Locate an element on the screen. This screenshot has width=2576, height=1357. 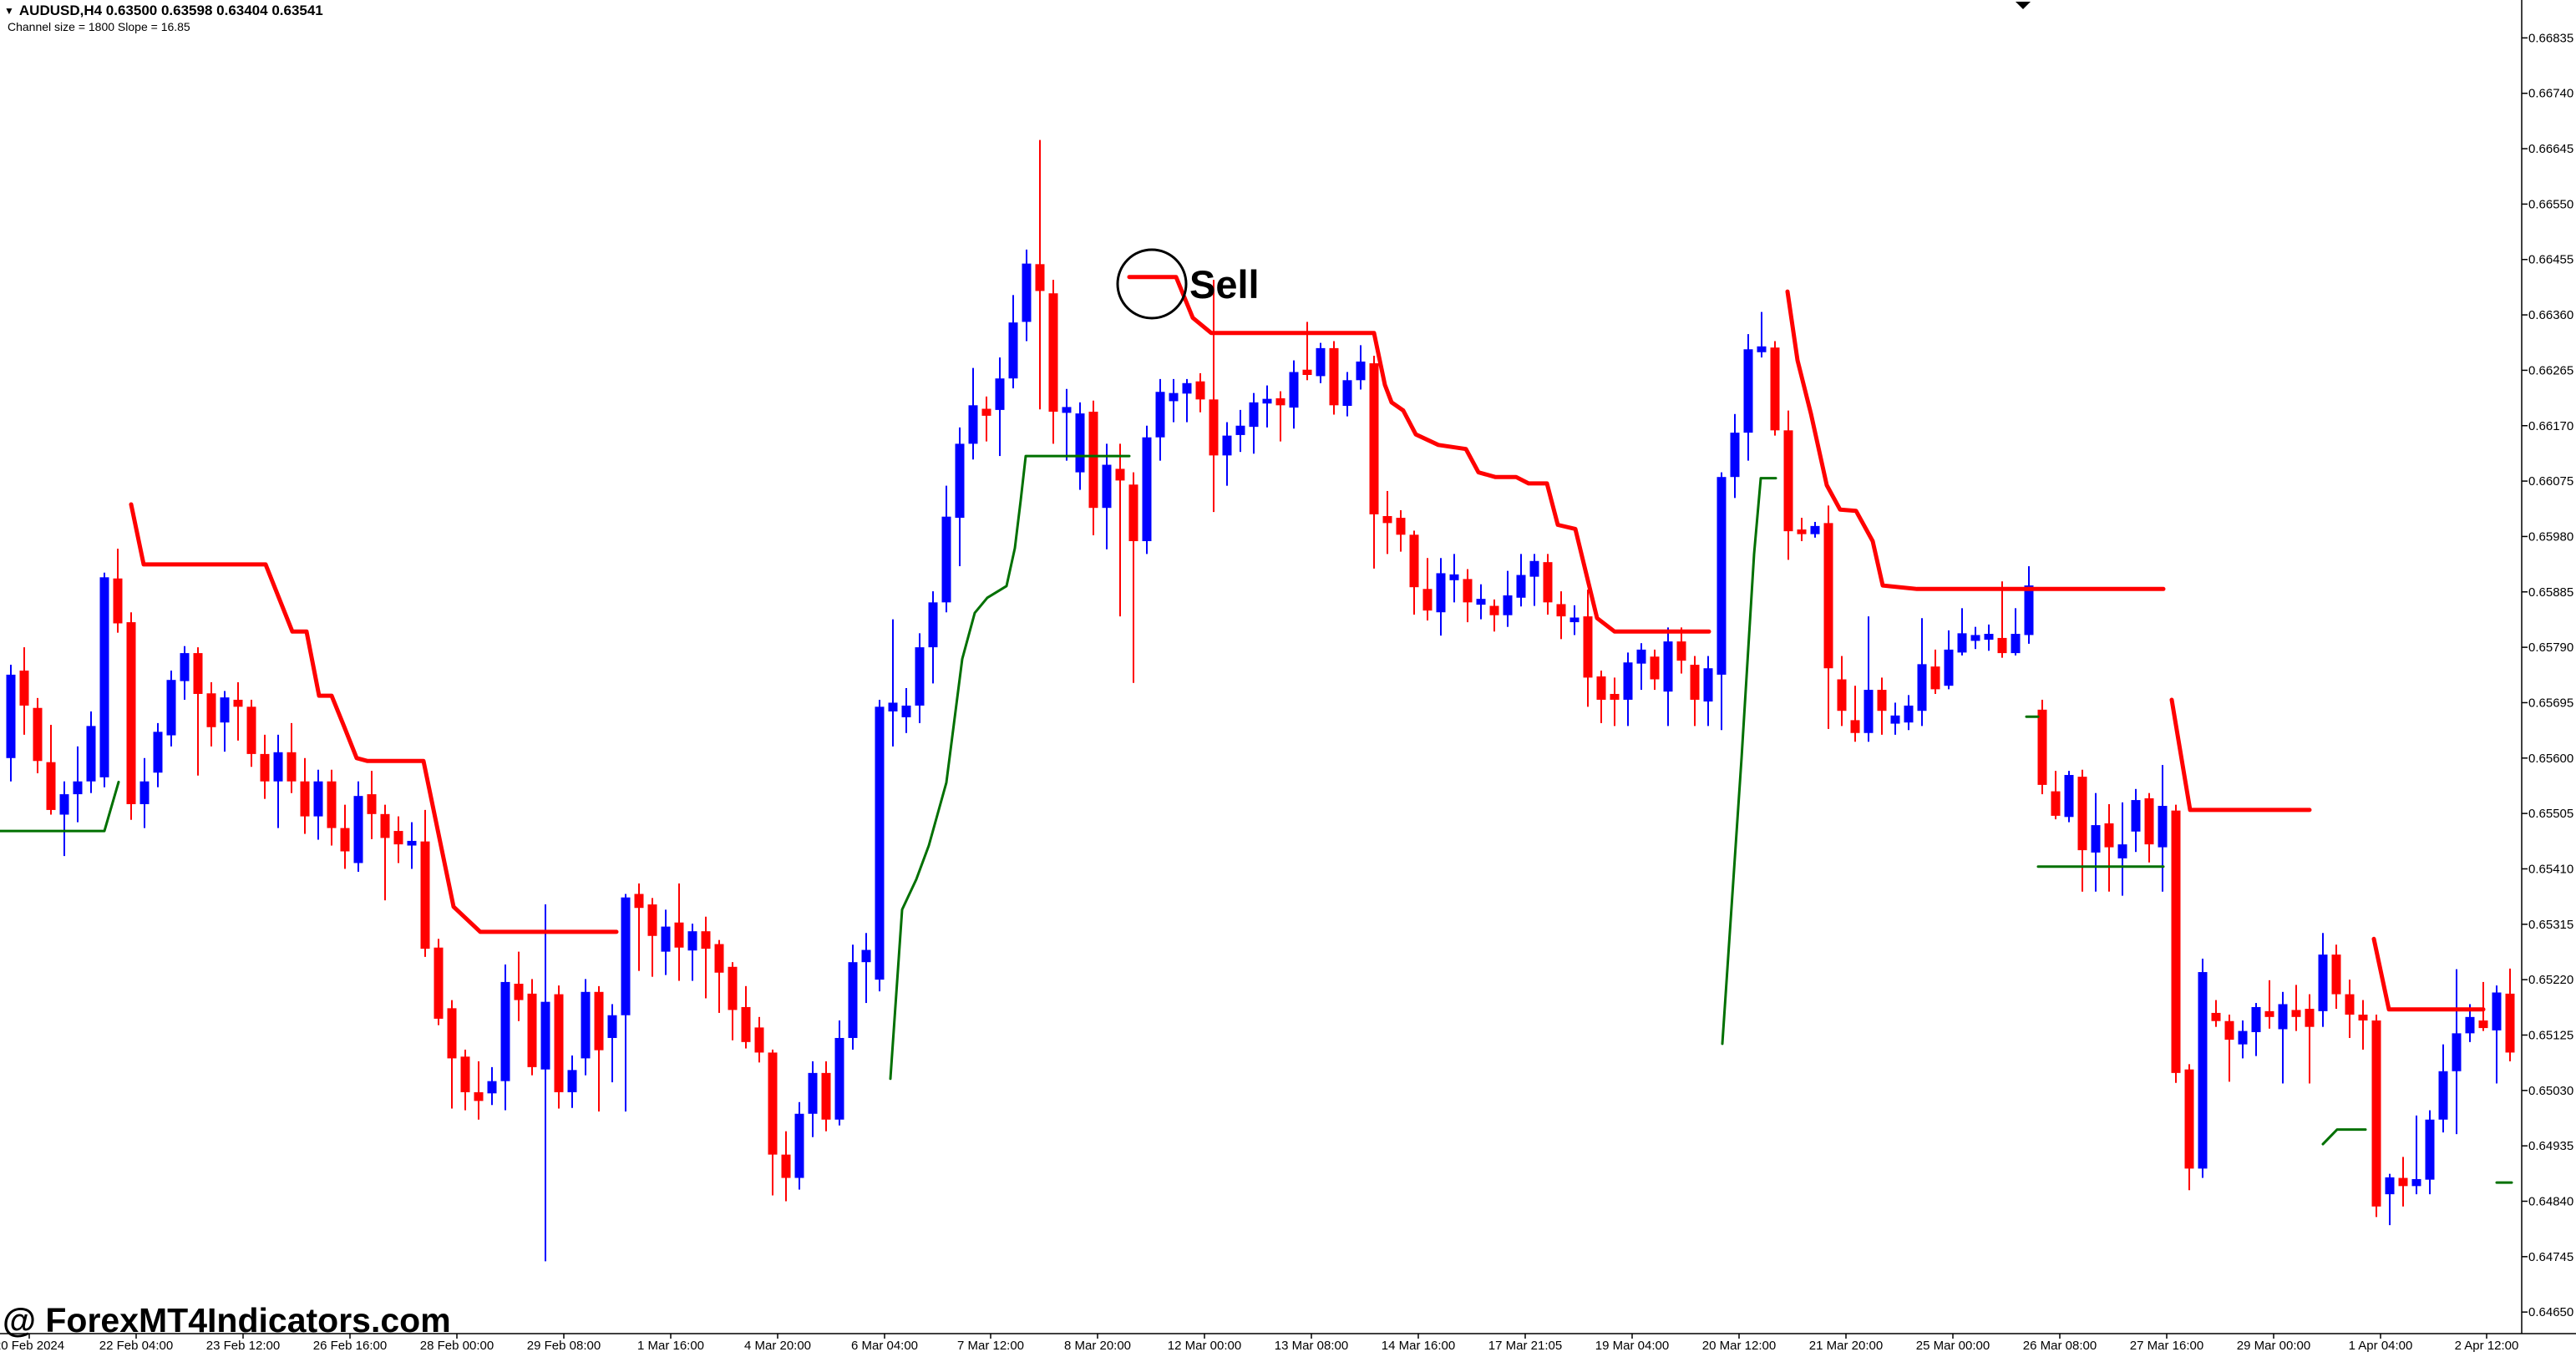
time-axis-label: 29 Mar 00:00 is located at coordinates (2273, 1346).